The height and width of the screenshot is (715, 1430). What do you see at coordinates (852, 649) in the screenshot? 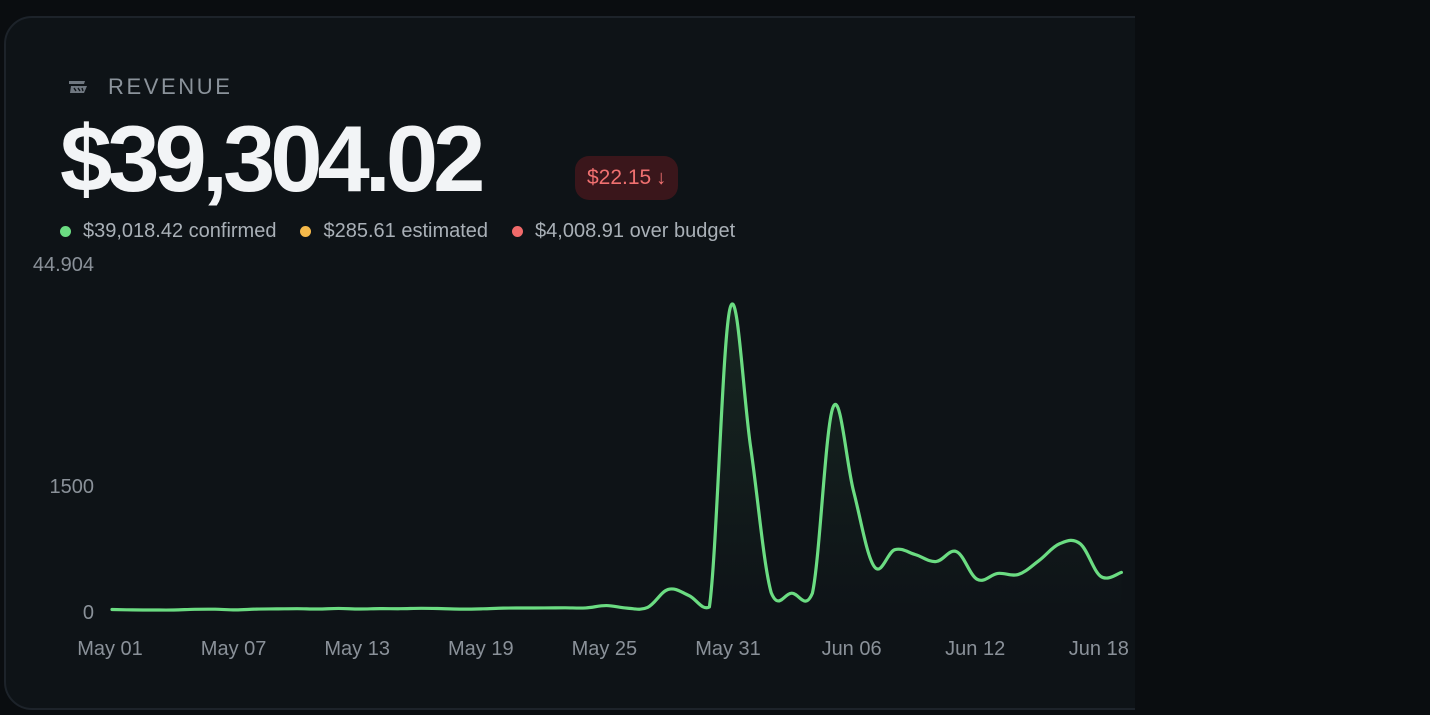
I see `x-tick-label: Jun 06` at bounding box center [852, 649].